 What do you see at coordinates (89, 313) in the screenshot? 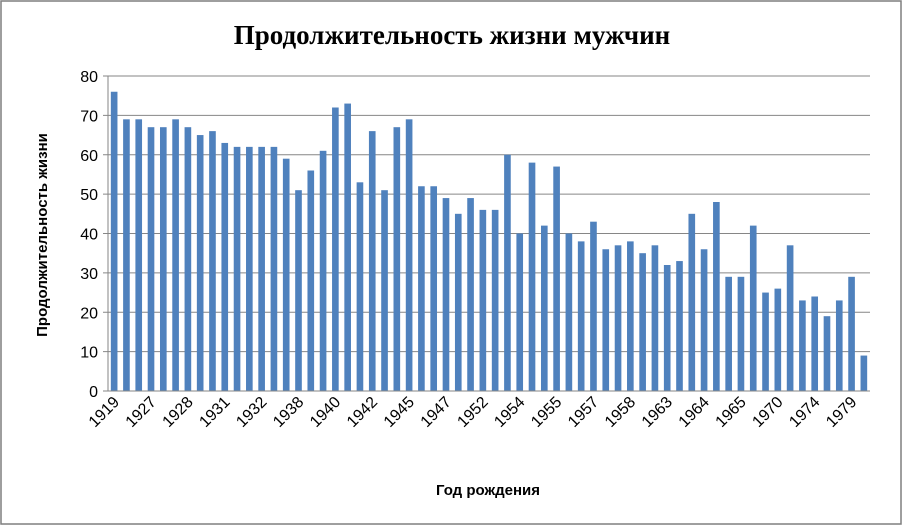
I see `y-tick-label: 20` at bounding box center [89, 313].